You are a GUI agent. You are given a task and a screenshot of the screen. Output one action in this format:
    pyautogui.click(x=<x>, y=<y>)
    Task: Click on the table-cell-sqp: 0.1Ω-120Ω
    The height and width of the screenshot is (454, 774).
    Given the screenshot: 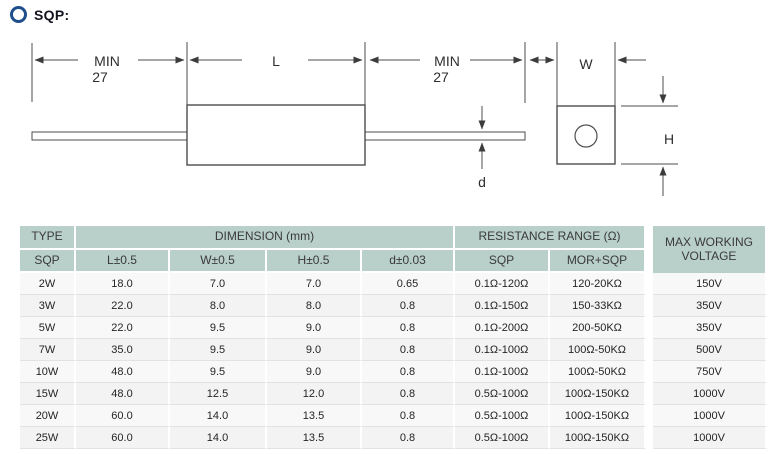 What is the action you would take?
    pyautogui.click(x=502, y=284)
    